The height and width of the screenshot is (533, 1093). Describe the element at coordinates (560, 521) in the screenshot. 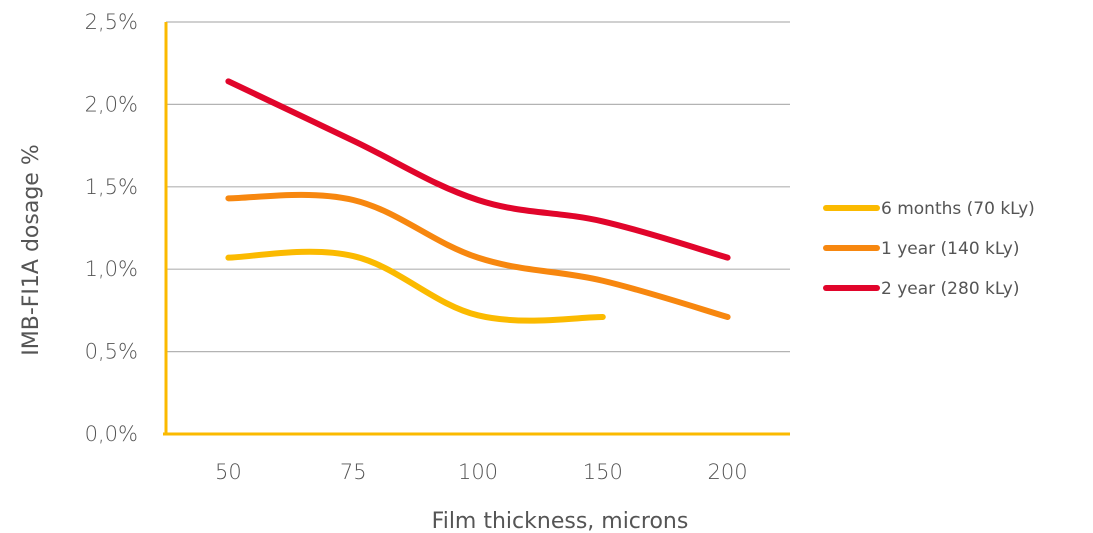

I see `x-axis-label: Film thickness, microns` at that location.